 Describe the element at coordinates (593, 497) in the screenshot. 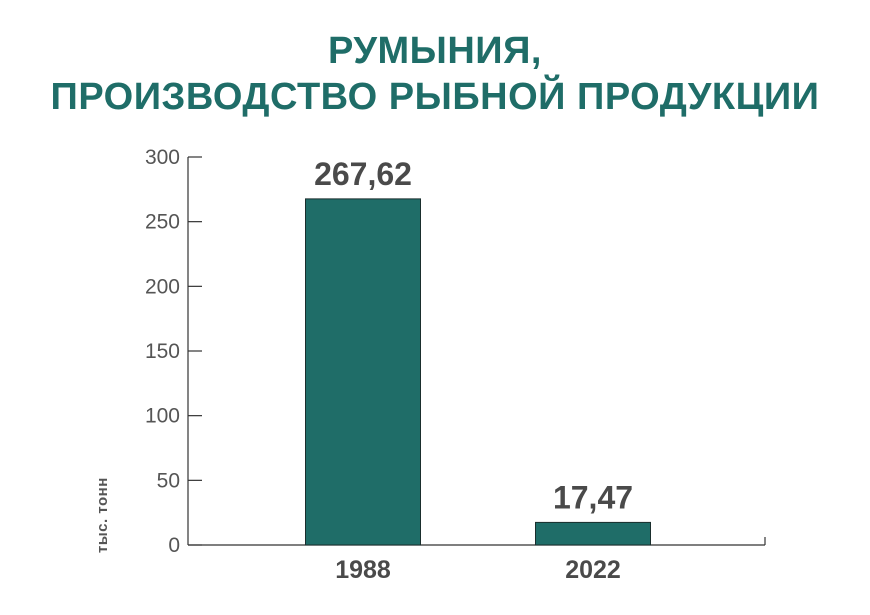

I see `data-label-2022: 17,47` at that location.